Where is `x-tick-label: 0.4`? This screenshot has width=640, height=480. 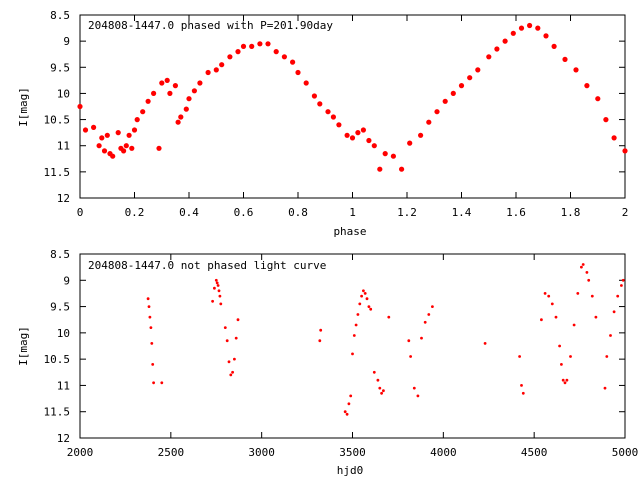
x-tick-label: 0.4 is located at coordinates (189, 212).